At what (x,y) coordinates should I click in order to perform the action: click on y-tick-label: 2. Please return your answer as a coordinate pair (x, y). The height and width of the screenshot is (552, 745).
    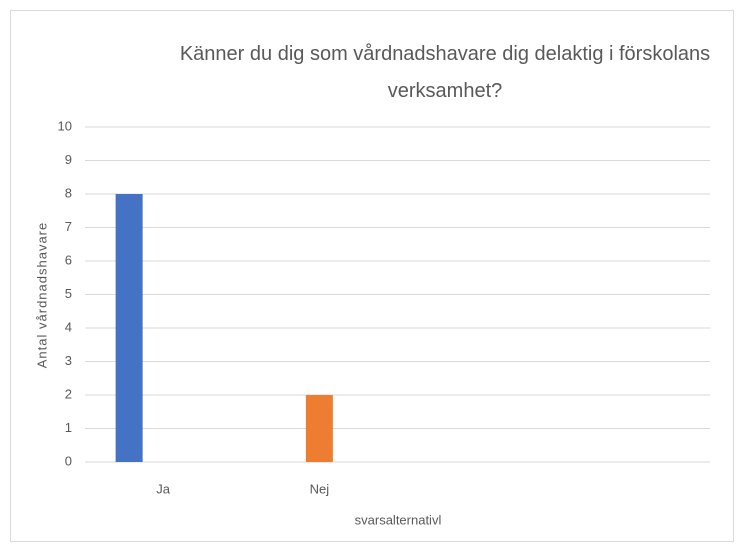
    Looking at the image, I should click on (68, 393).